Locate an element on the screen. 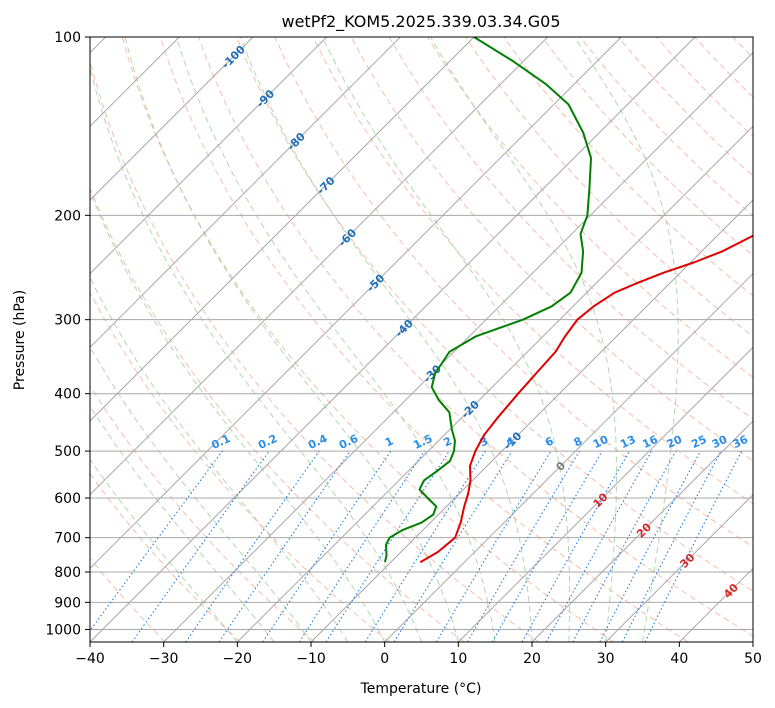 This screenshot has height=708, width=775. mixing-ratio-label: 13 is located at coordinates (627, 442).